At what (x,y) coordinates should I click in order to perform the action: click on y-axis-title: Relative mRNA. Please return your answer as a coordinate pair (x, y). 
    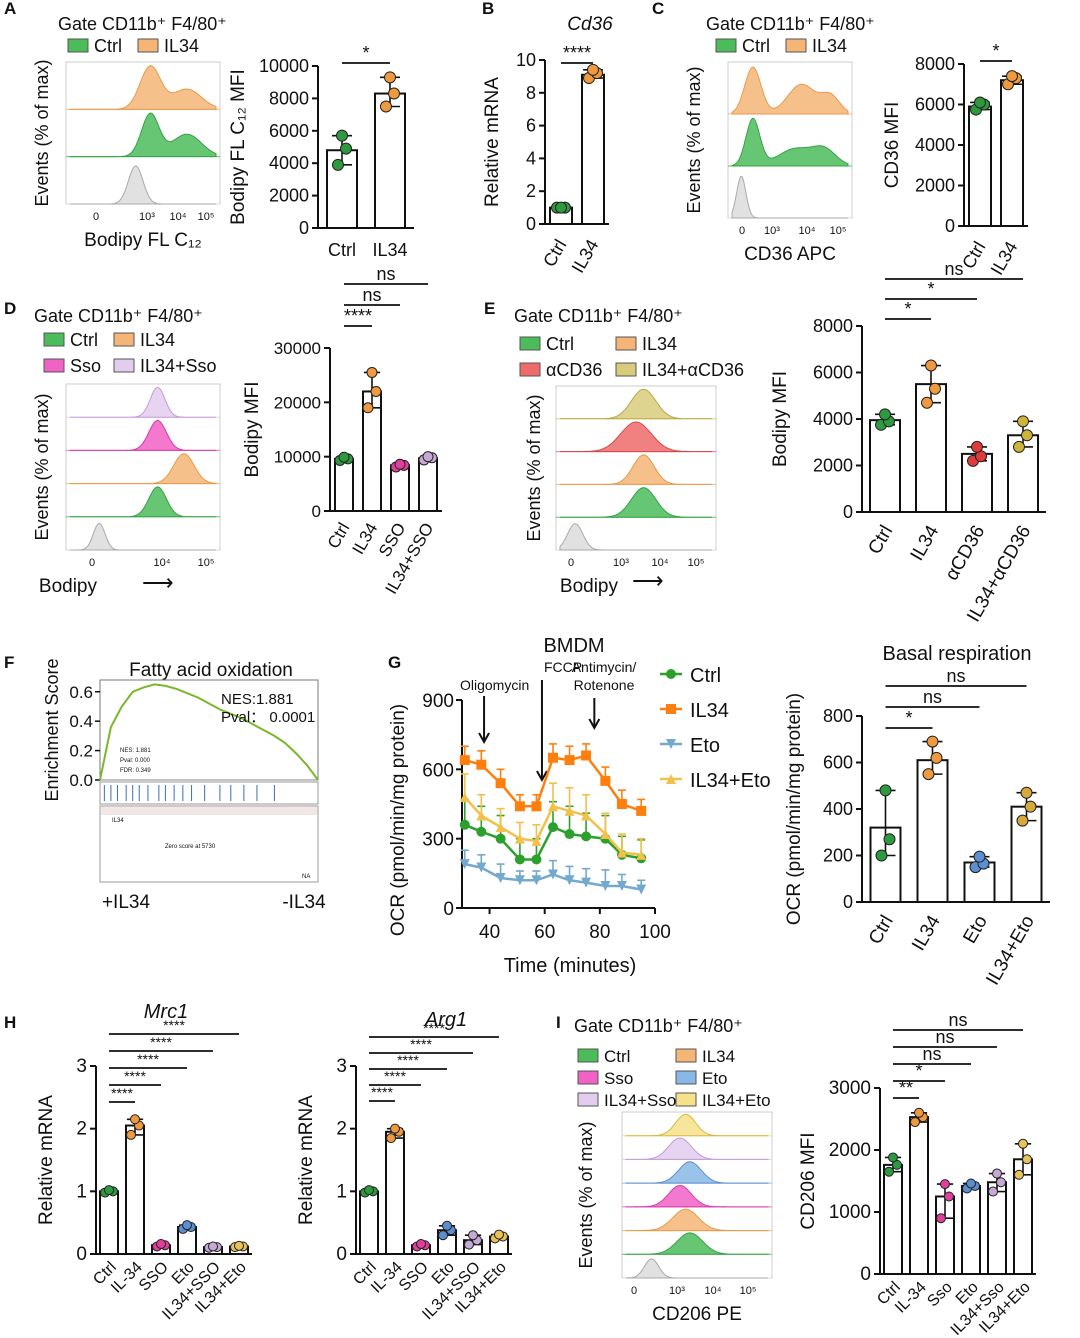
    Looking at the image, I should click on (46, 1160).